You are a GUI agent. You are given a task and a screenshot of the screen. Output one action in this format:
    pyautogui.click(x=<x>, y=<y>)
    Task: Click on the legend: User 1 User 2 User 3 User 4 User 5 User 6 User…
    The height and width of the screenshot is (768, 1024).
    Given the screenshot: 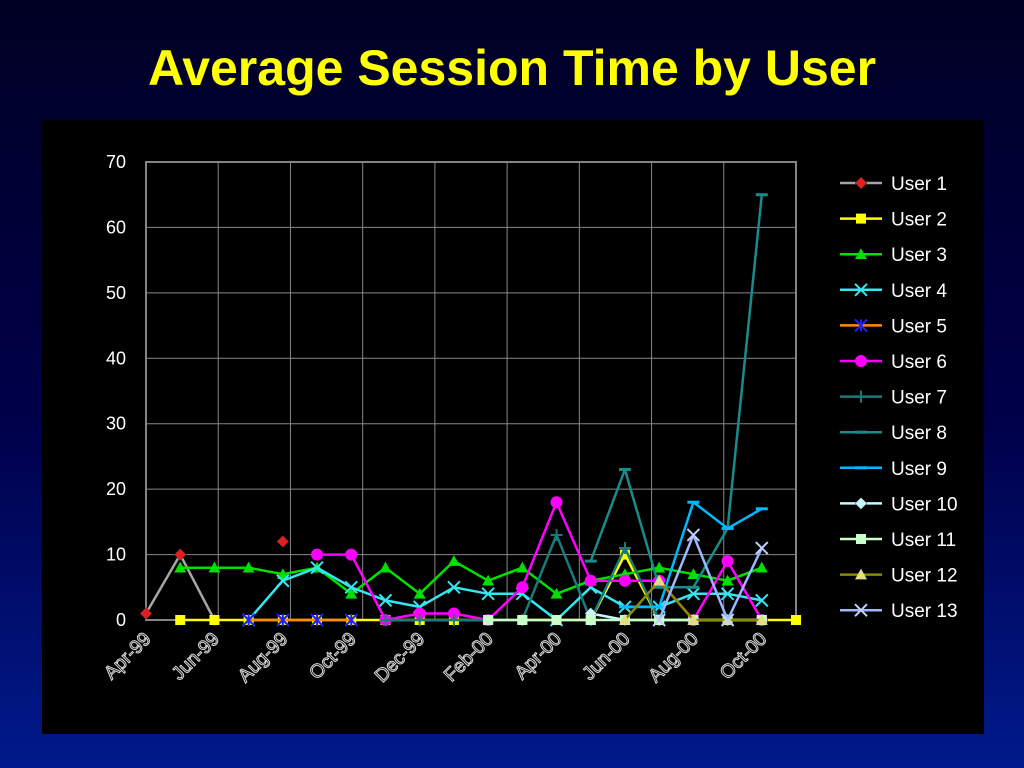 What is the action you would take?
    pyautogui.click(x=899, y=398)
    